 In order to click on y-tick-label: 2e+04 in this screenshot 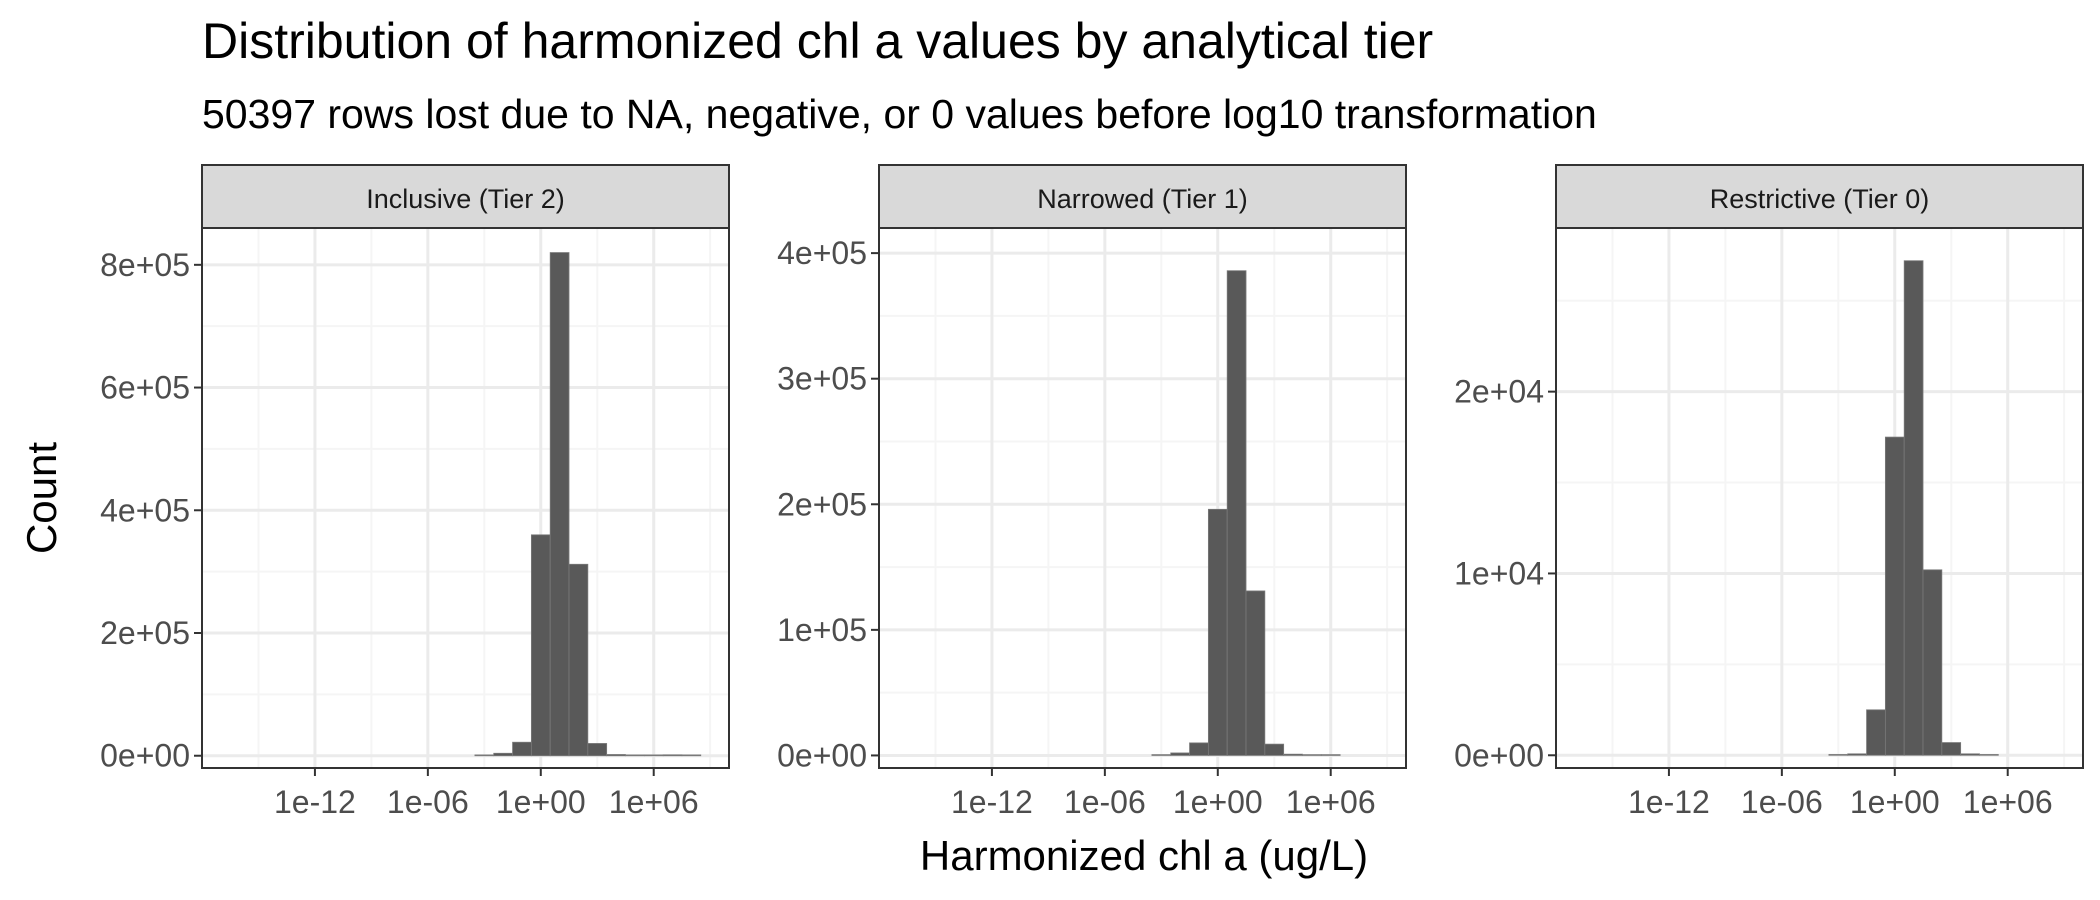, I will do `click(1499, 392)`.